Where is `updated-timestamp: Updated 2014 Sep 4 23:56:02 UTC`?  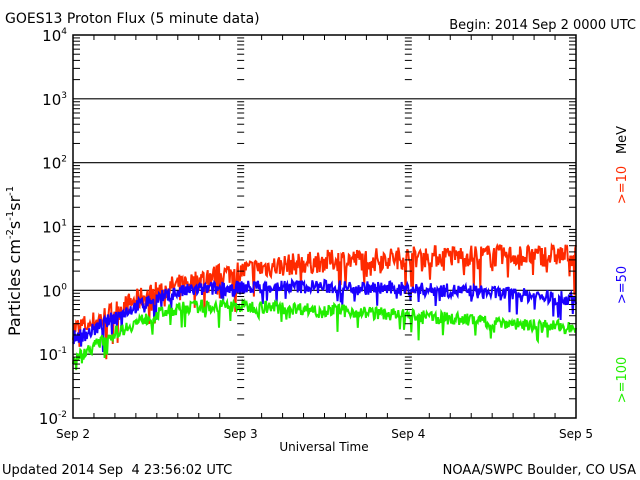
updated-timestamp: Updated 2014 Sep 4 23:56:02 UTC is located at coordinates (117, 470).